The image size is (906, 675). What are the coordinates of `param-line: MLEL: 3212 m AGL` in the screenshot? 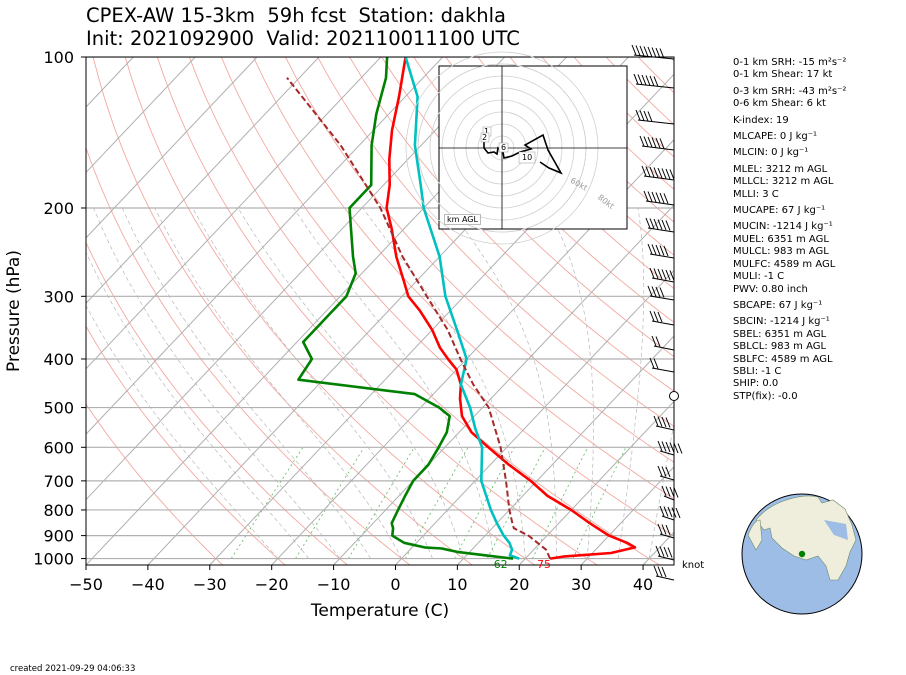 It's located at (780, 169).